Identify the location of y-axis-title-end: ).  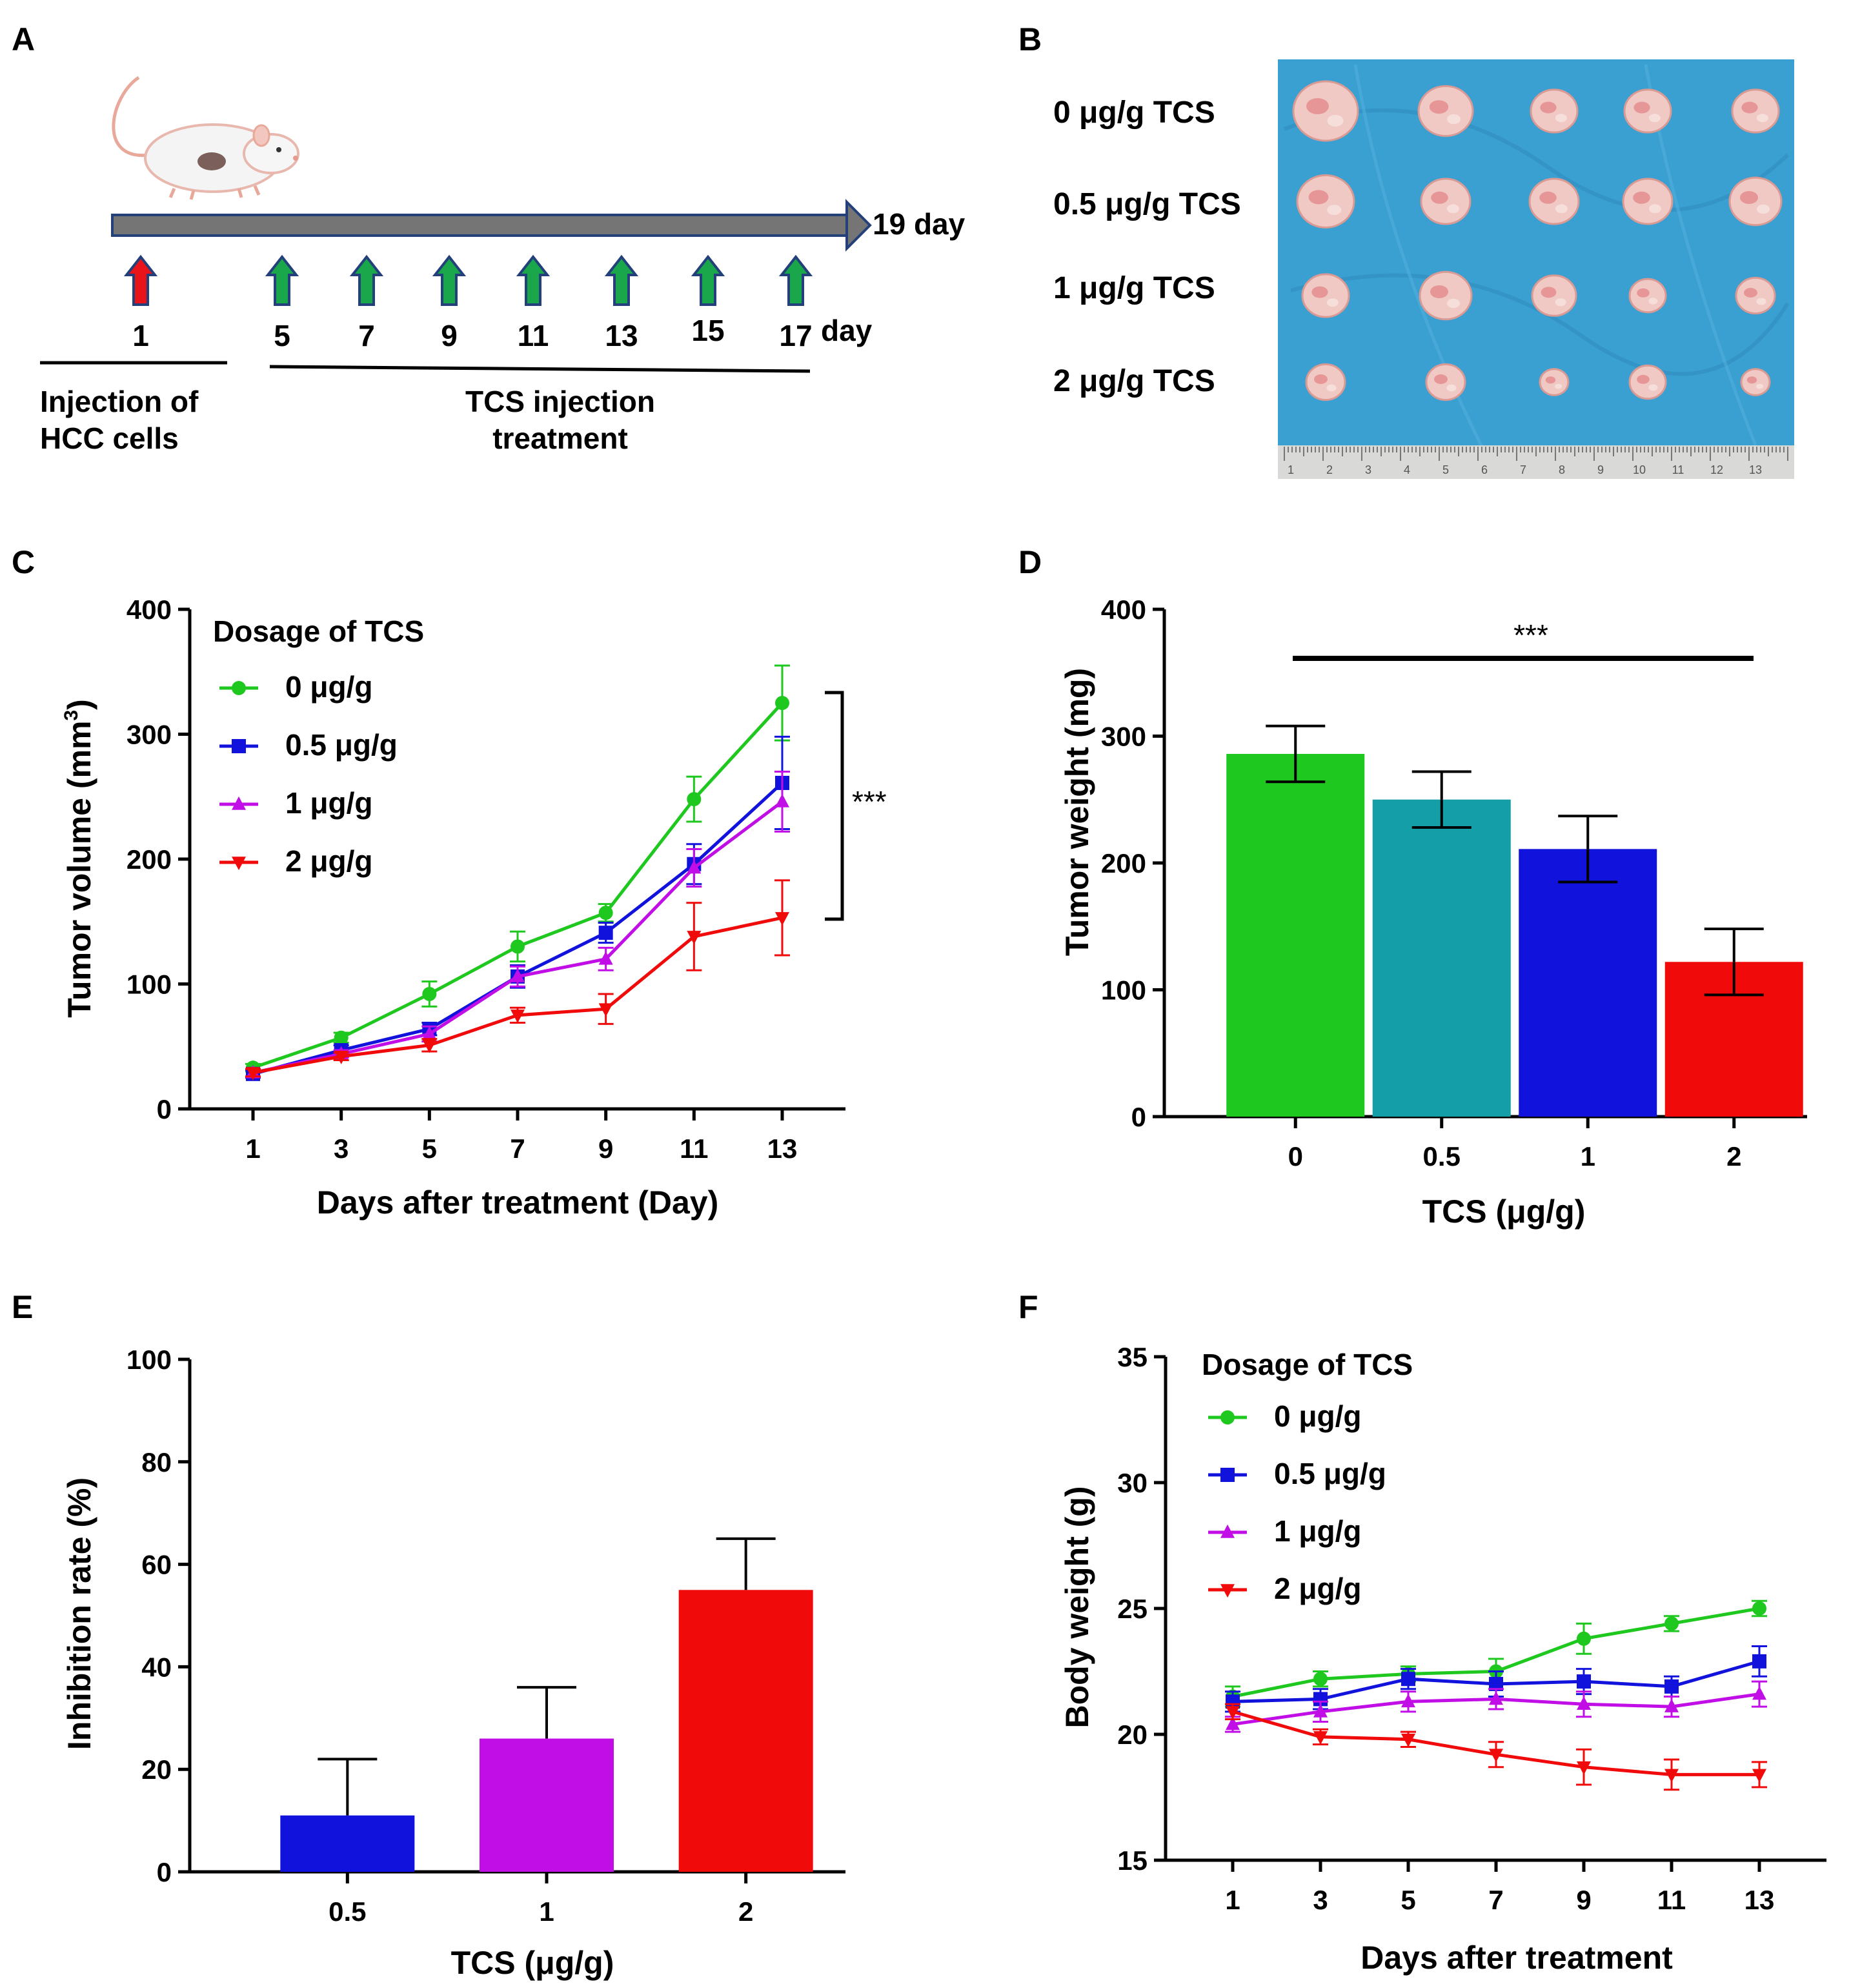
(79, 704).